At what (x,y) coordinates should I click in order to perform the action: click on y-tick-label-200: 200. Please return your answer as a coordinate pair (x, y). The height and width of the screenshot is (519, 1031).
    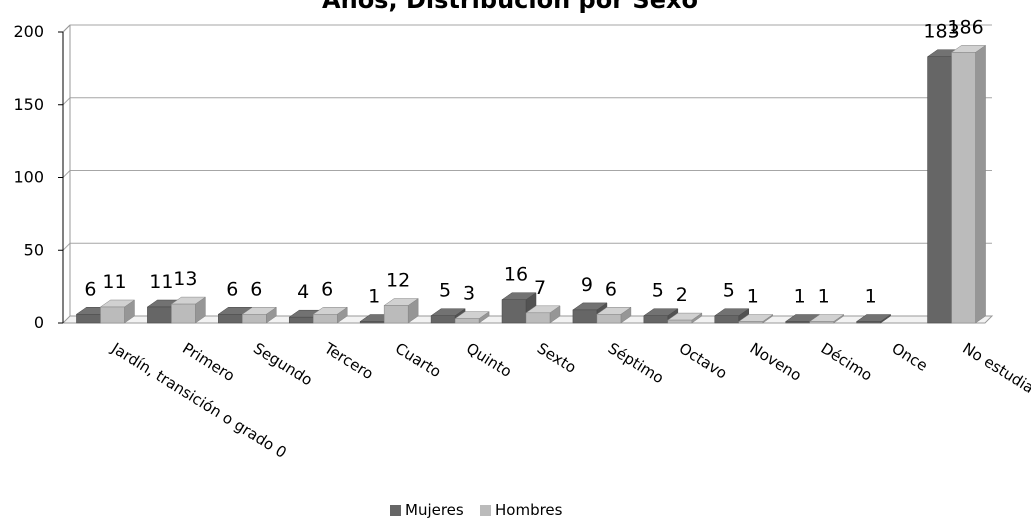
    Looking at the image, I should click on (28, 31).